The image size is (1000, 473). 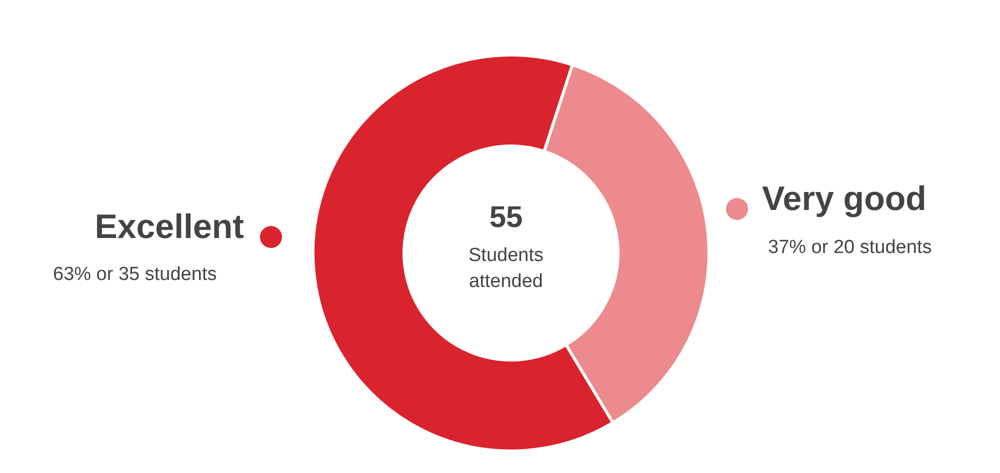 What do you see at coordinates (135, 275) in the screenshot?
I see `data-label: 63% or 35 students` at bounding box center [135, 275].